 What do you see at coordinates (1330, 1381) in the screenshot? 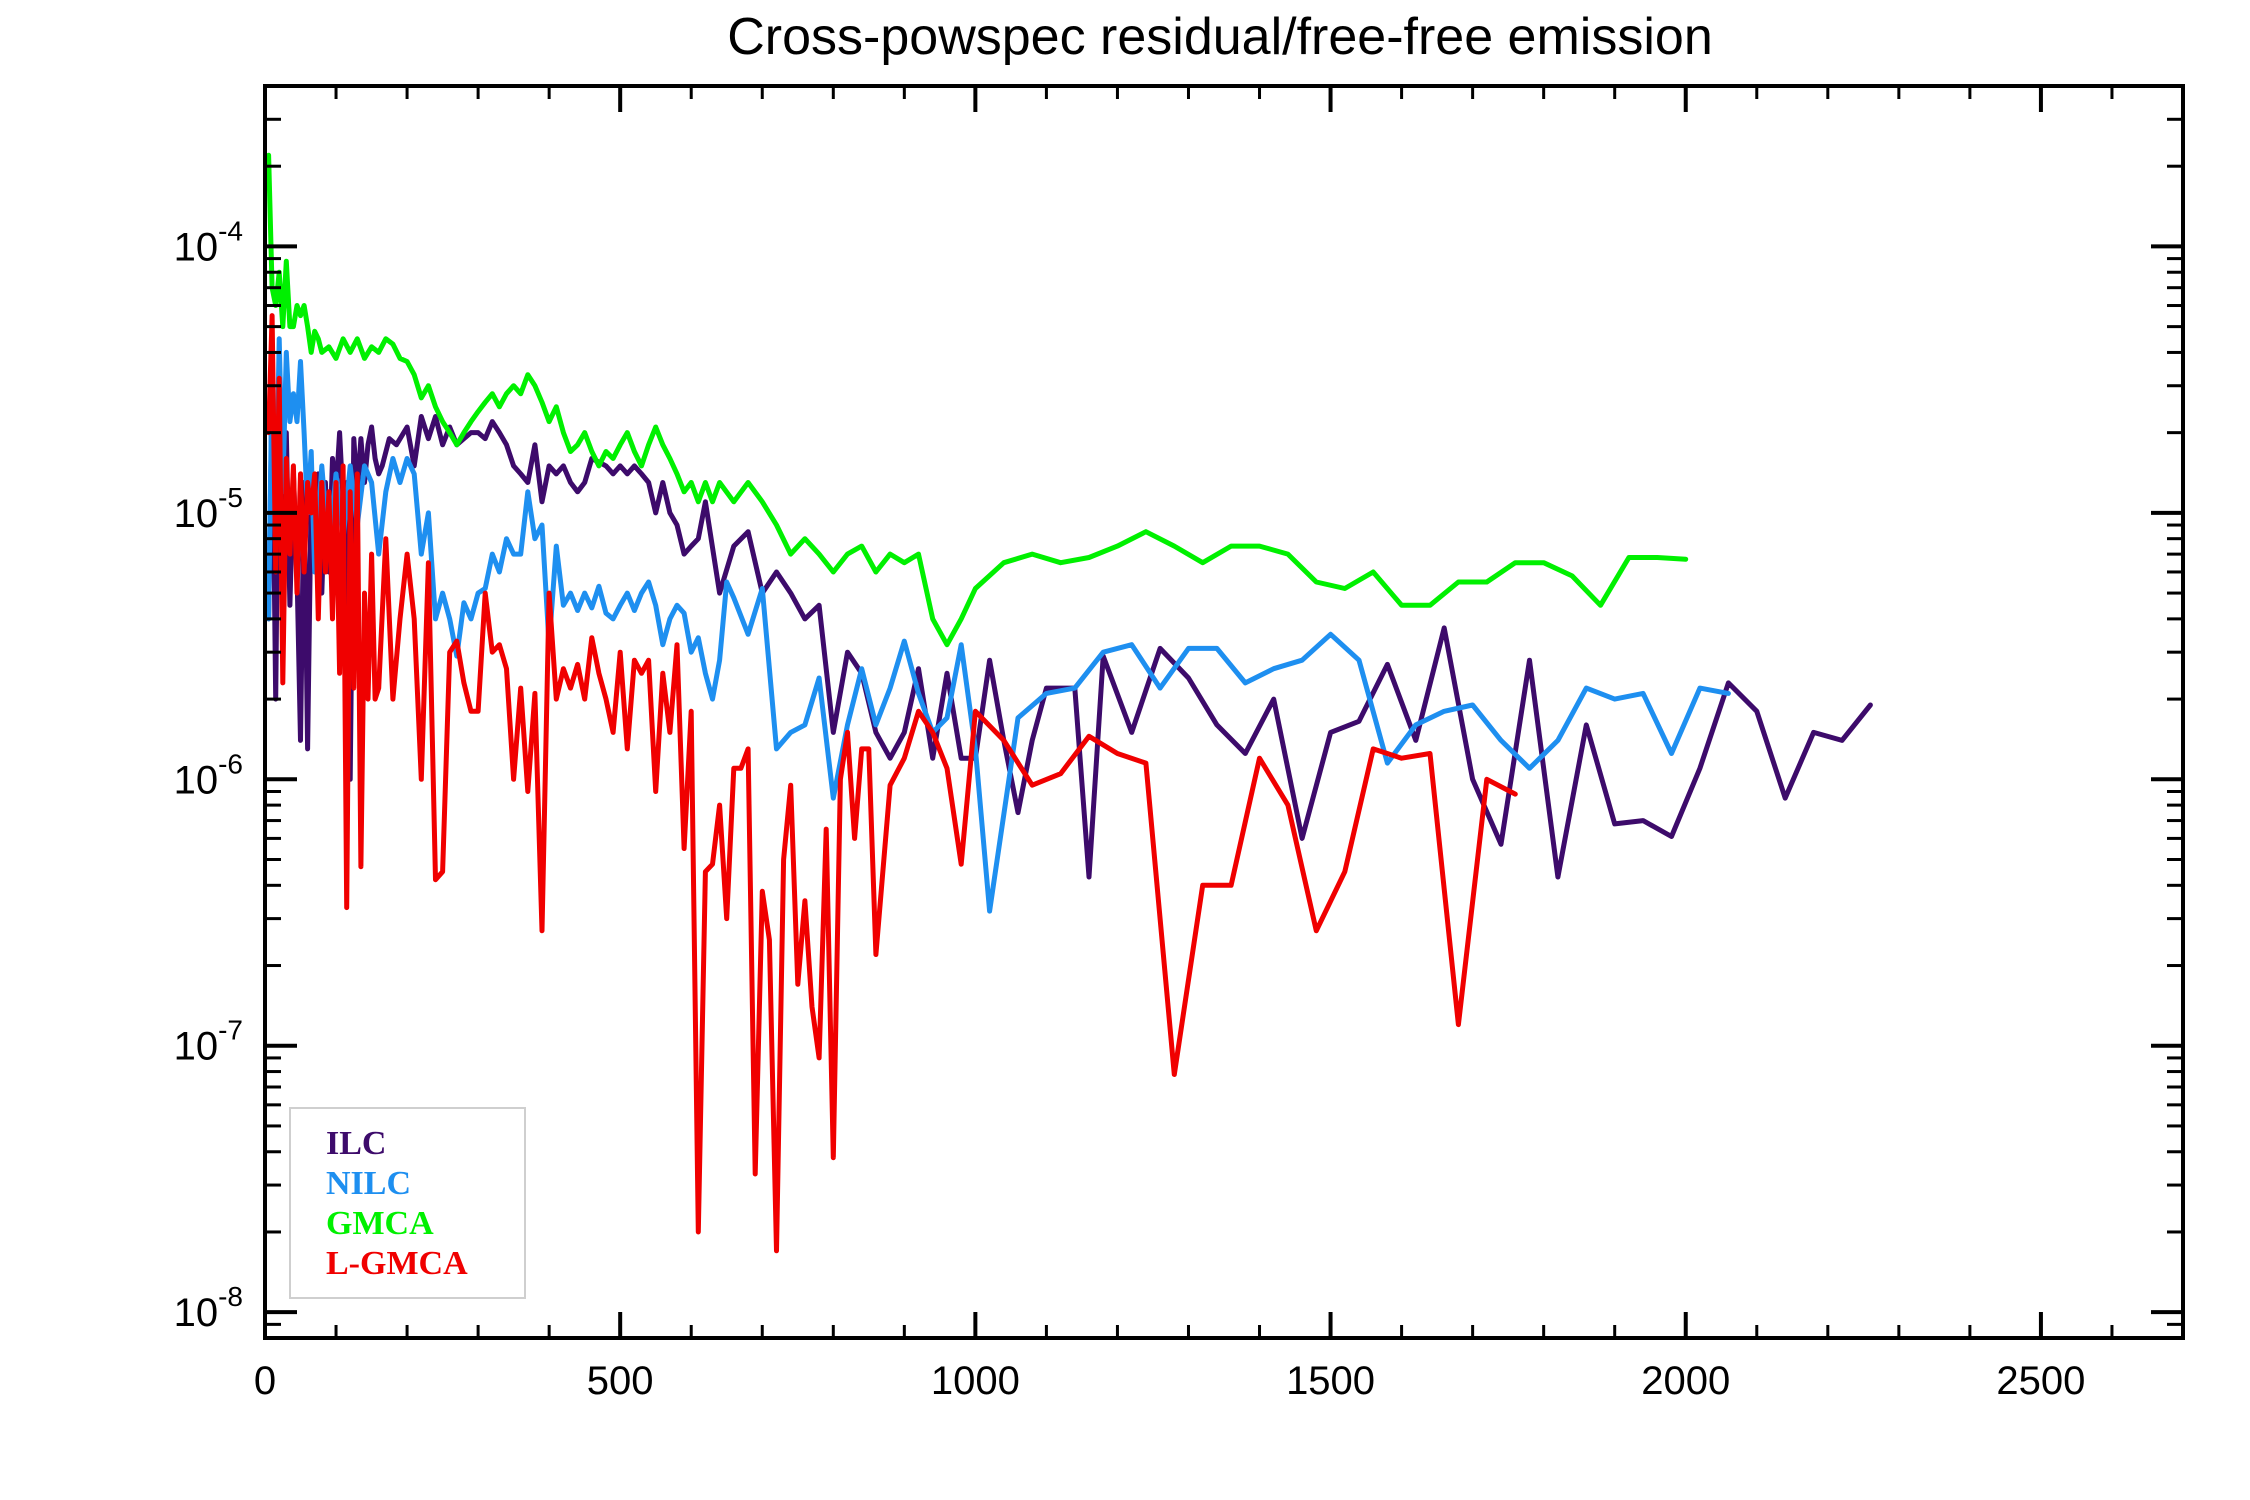
I see `x-tick-label: 1500` at bounding box center [1330, 1381].